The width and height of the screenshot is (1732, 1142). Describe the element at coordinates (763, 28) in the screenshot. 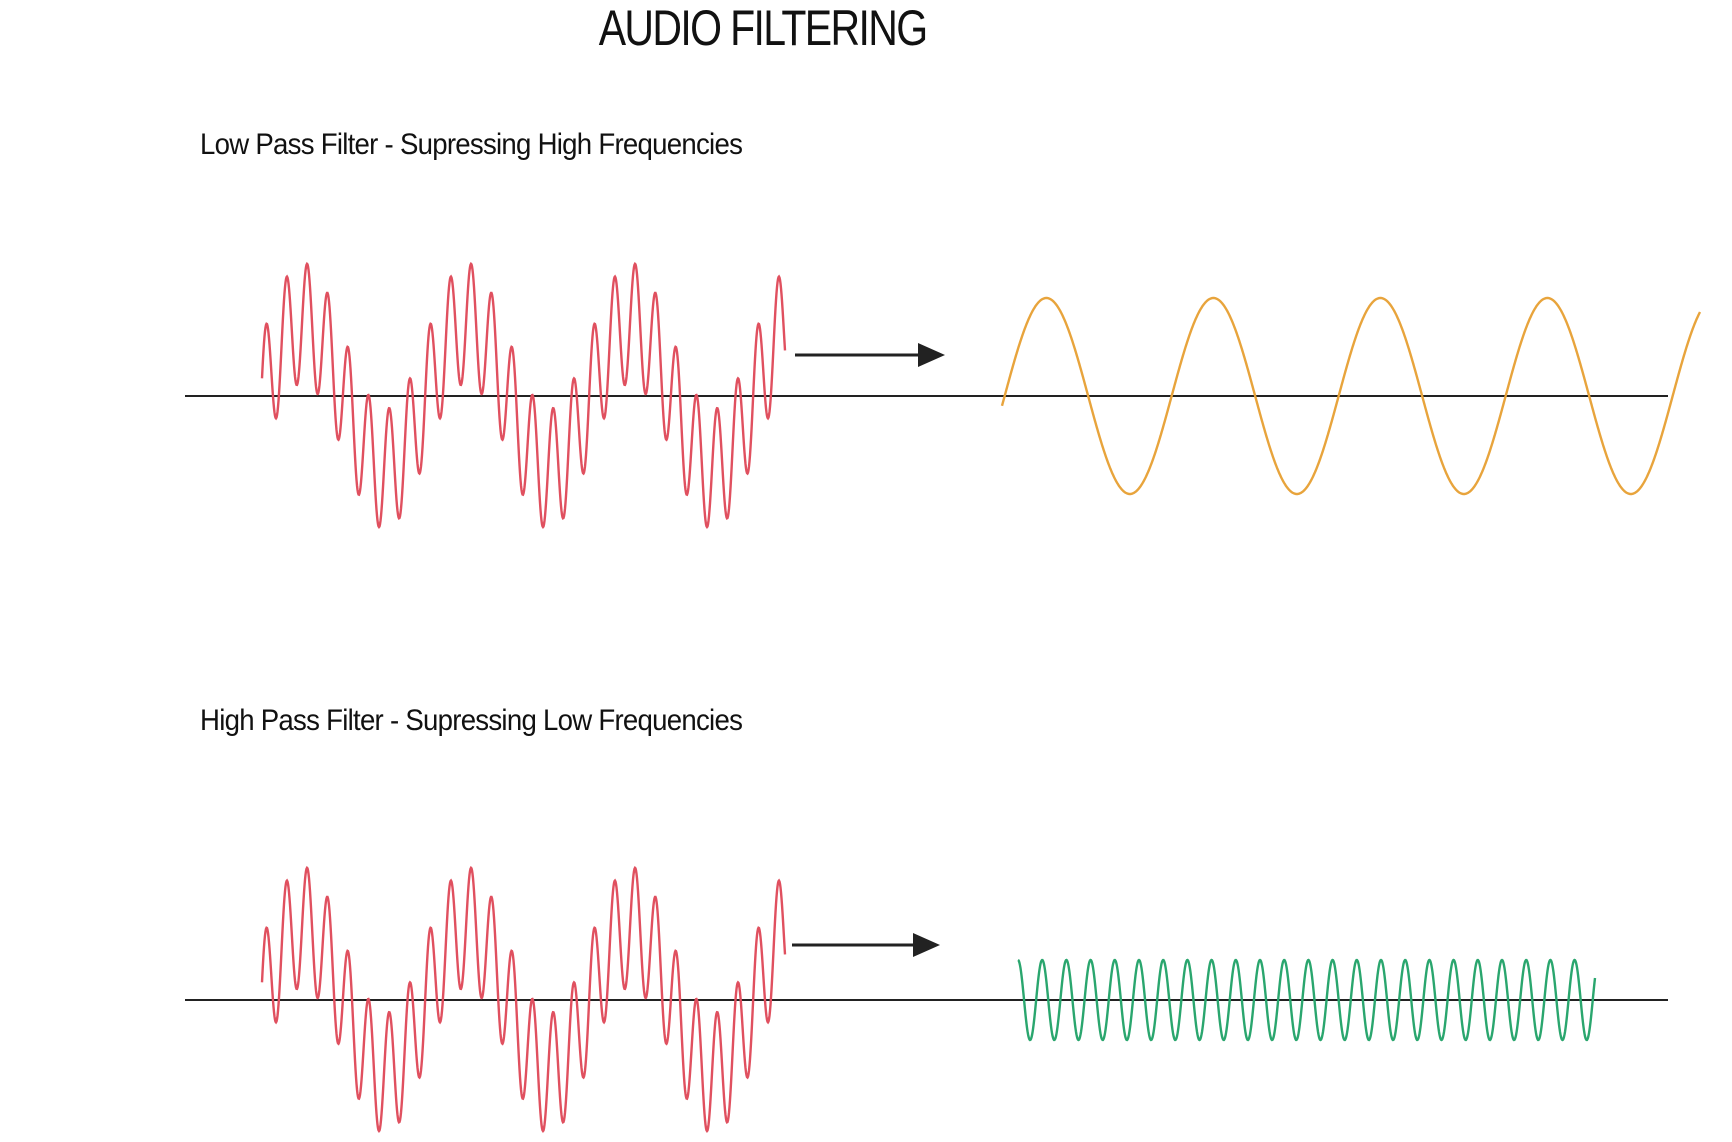

I see `page-title: AUDIO FILTERING` at that location.